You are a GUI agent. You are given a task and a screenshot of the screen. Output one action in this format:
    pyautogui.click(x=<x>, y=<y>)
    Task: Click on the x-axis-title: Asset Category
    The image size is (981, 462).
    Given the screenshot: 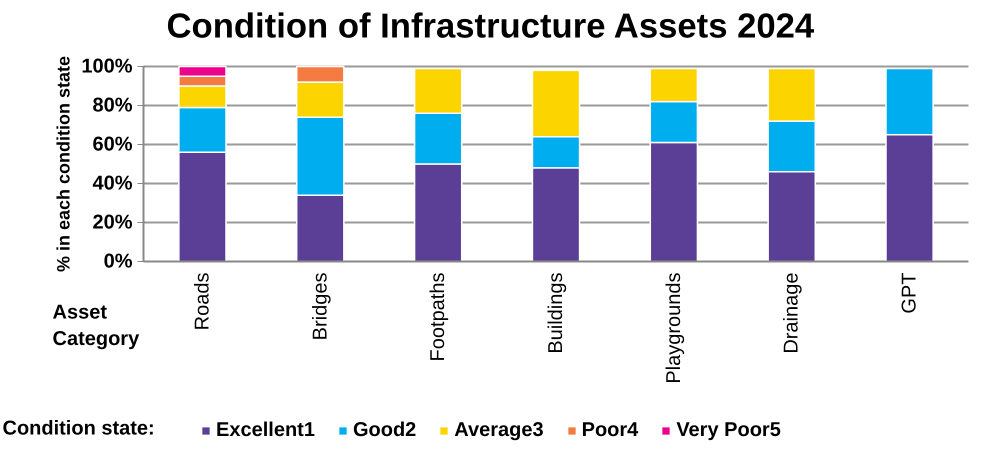 What is the action you would take?
    pyautogui.click(x=96, y=326)
    